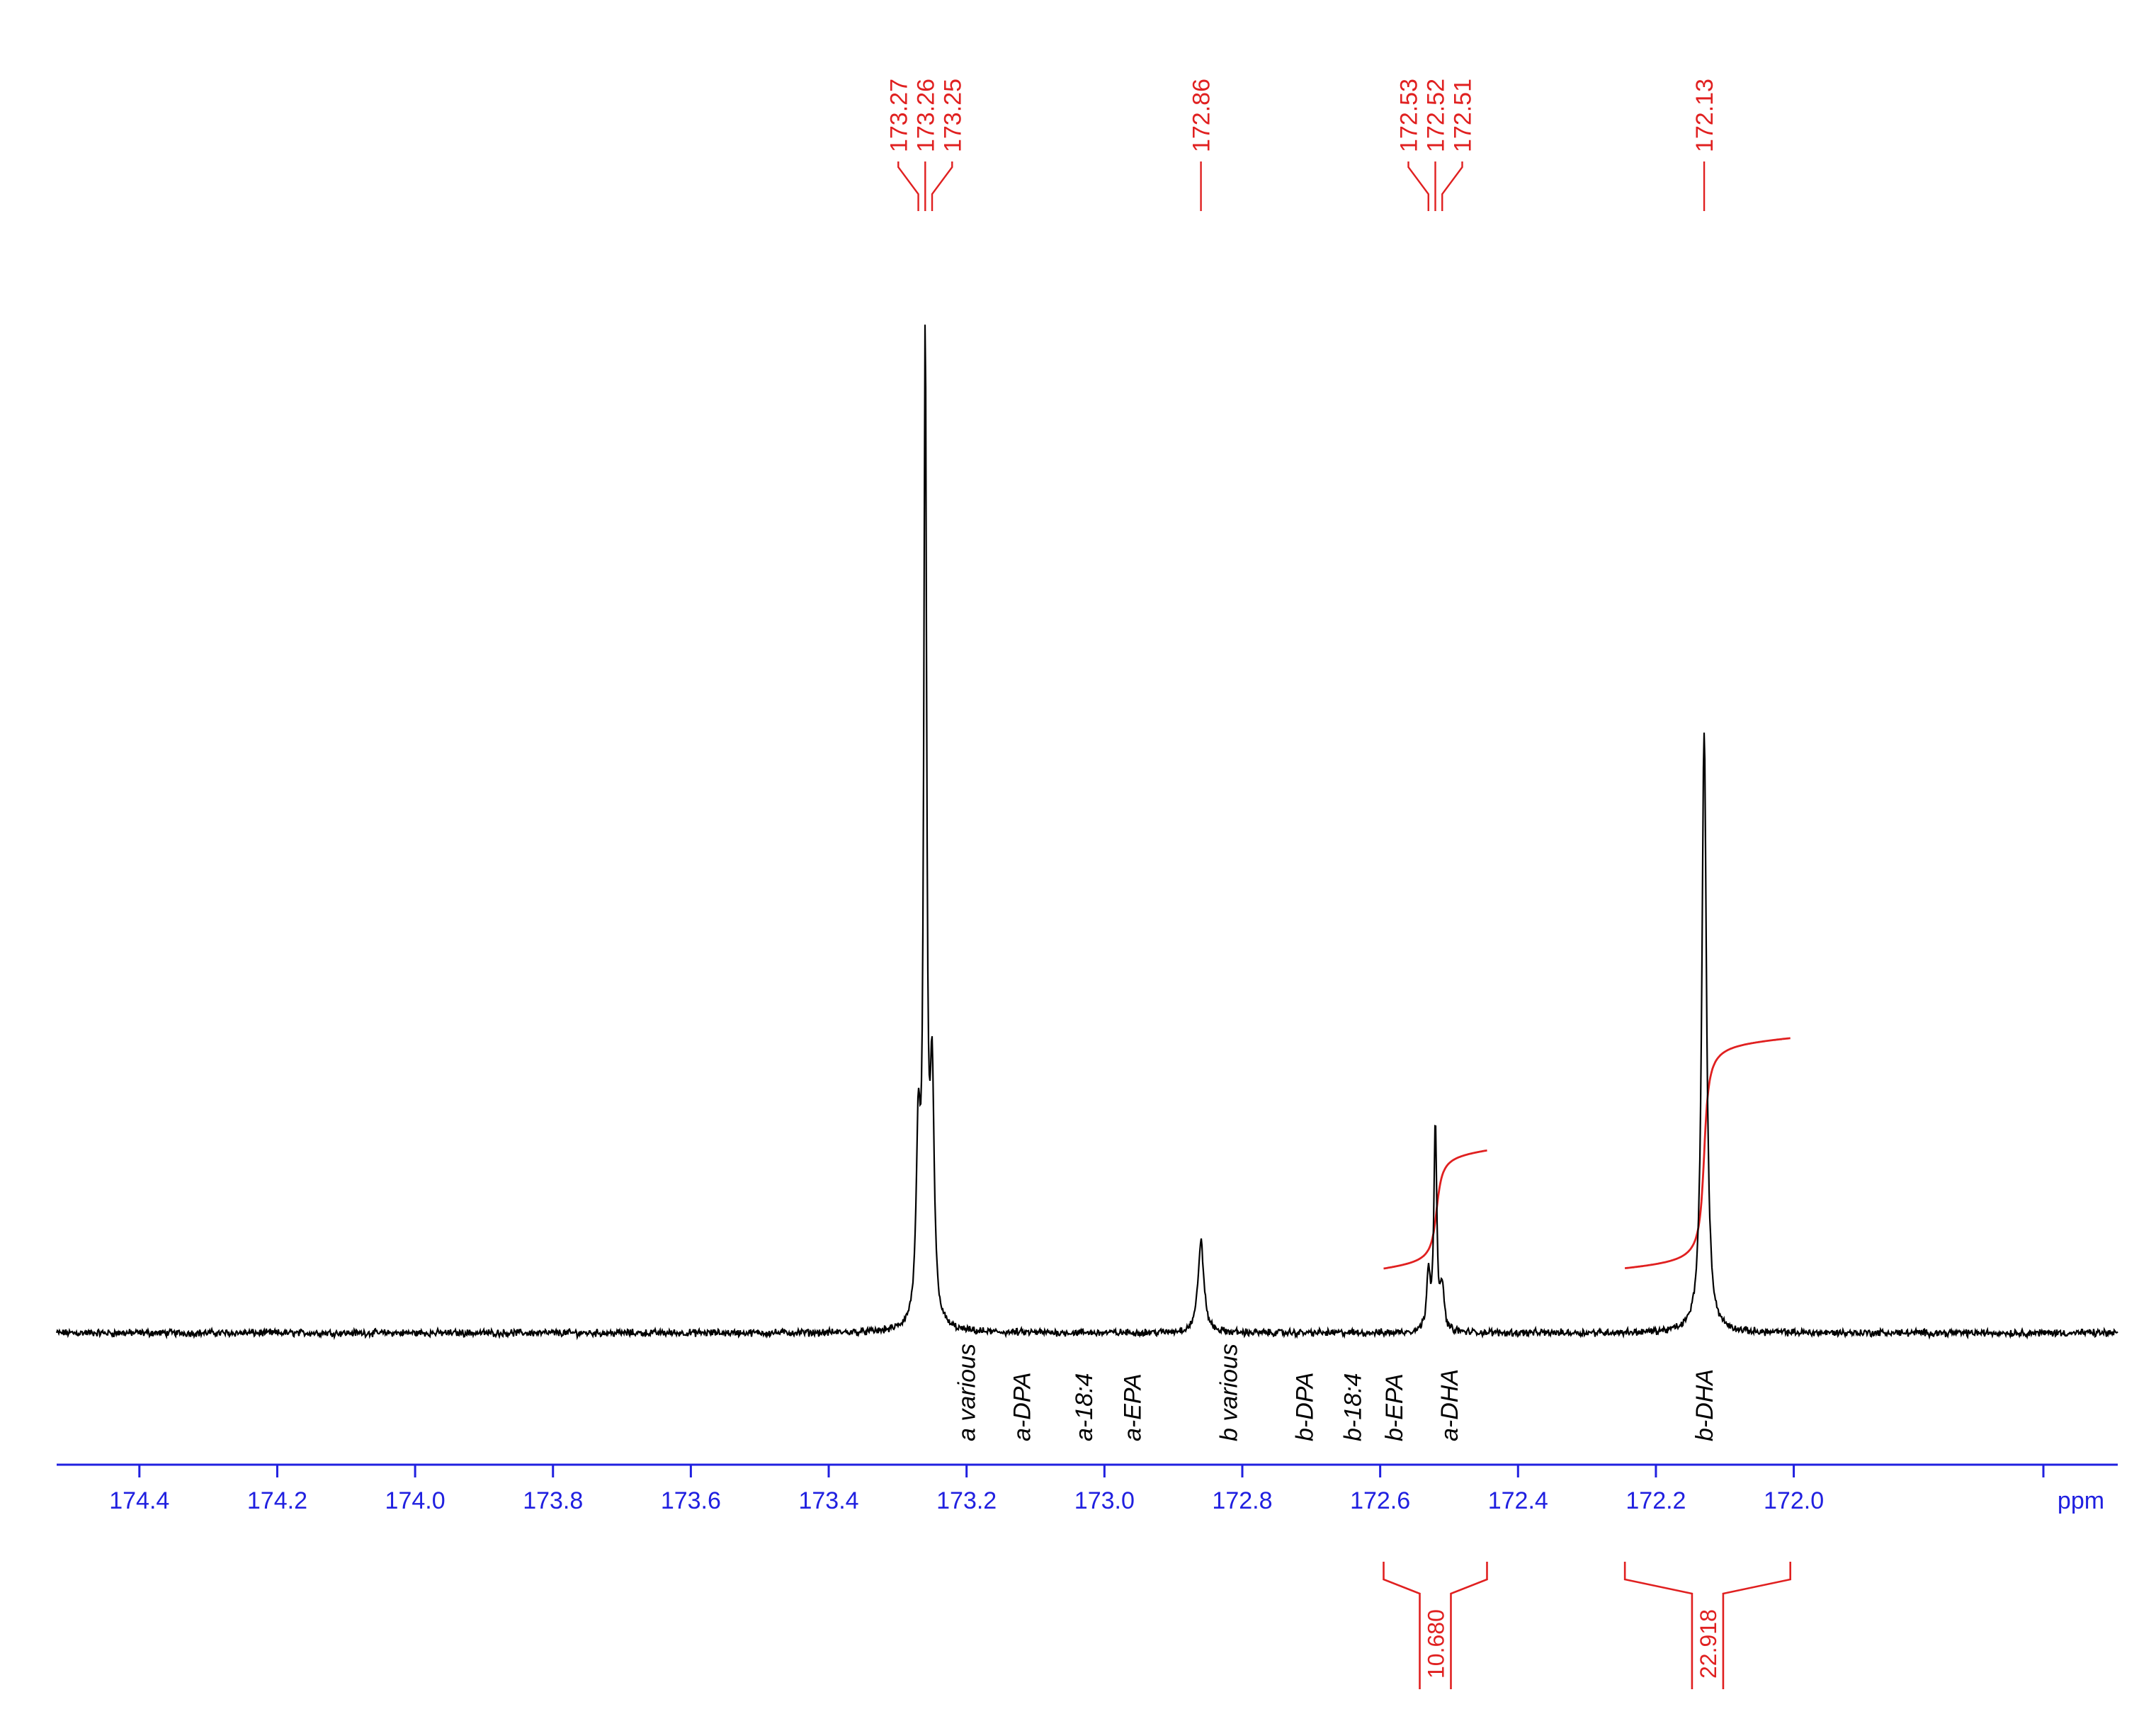  What do you see at coordinates (1449, 1405) in the screenshot?
I see `assignment-label-8: a-DHA` at bounding box center [1449, 1405].